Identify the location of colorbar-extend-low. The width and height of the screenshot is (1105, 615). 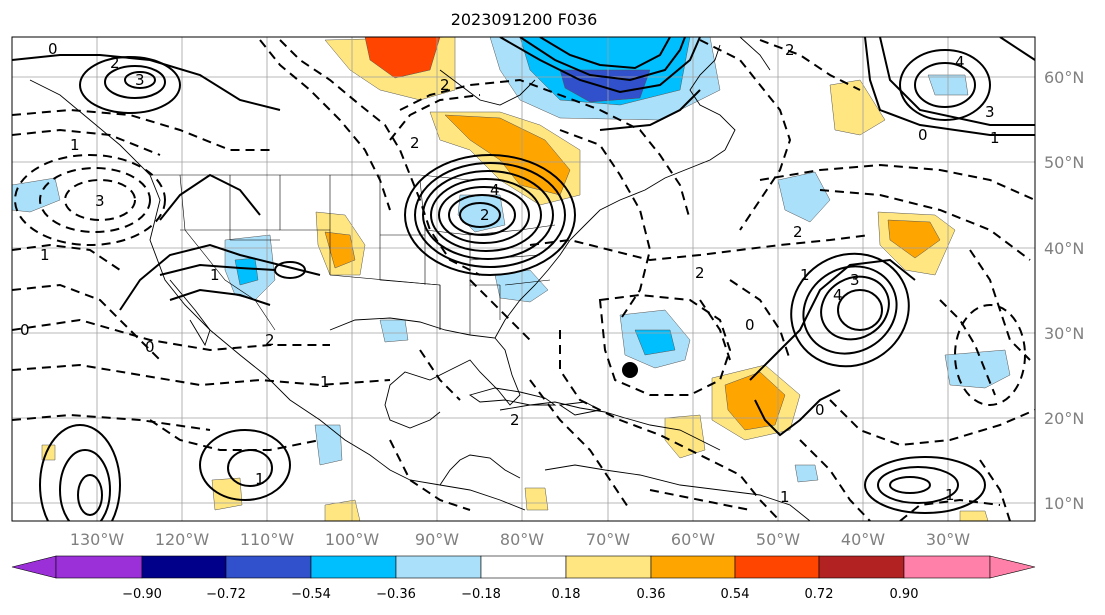
(34, 567).